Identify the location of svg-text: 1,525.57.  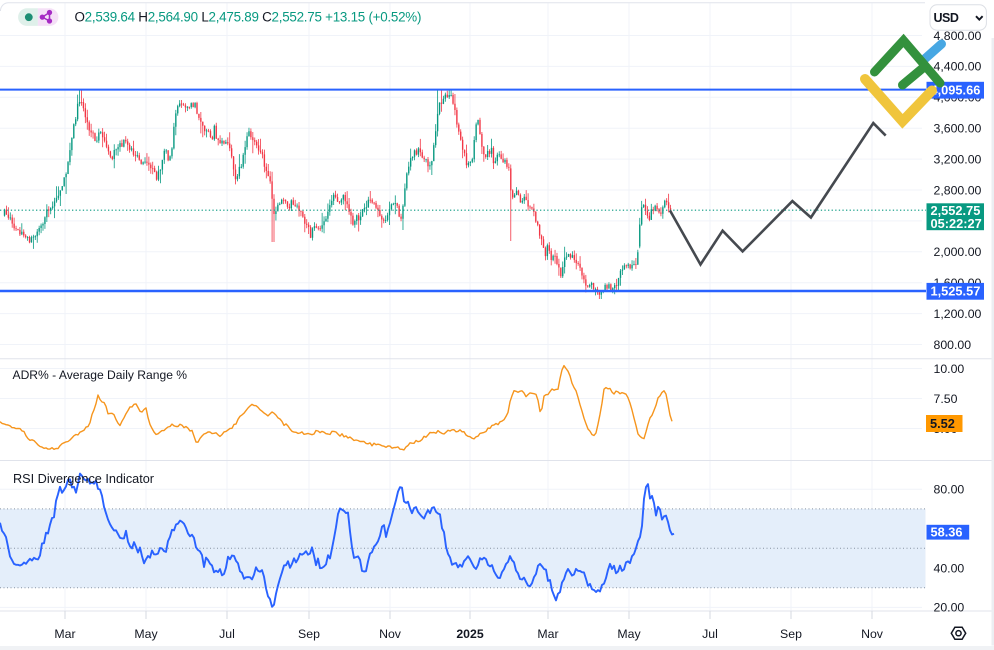
(956, 291).